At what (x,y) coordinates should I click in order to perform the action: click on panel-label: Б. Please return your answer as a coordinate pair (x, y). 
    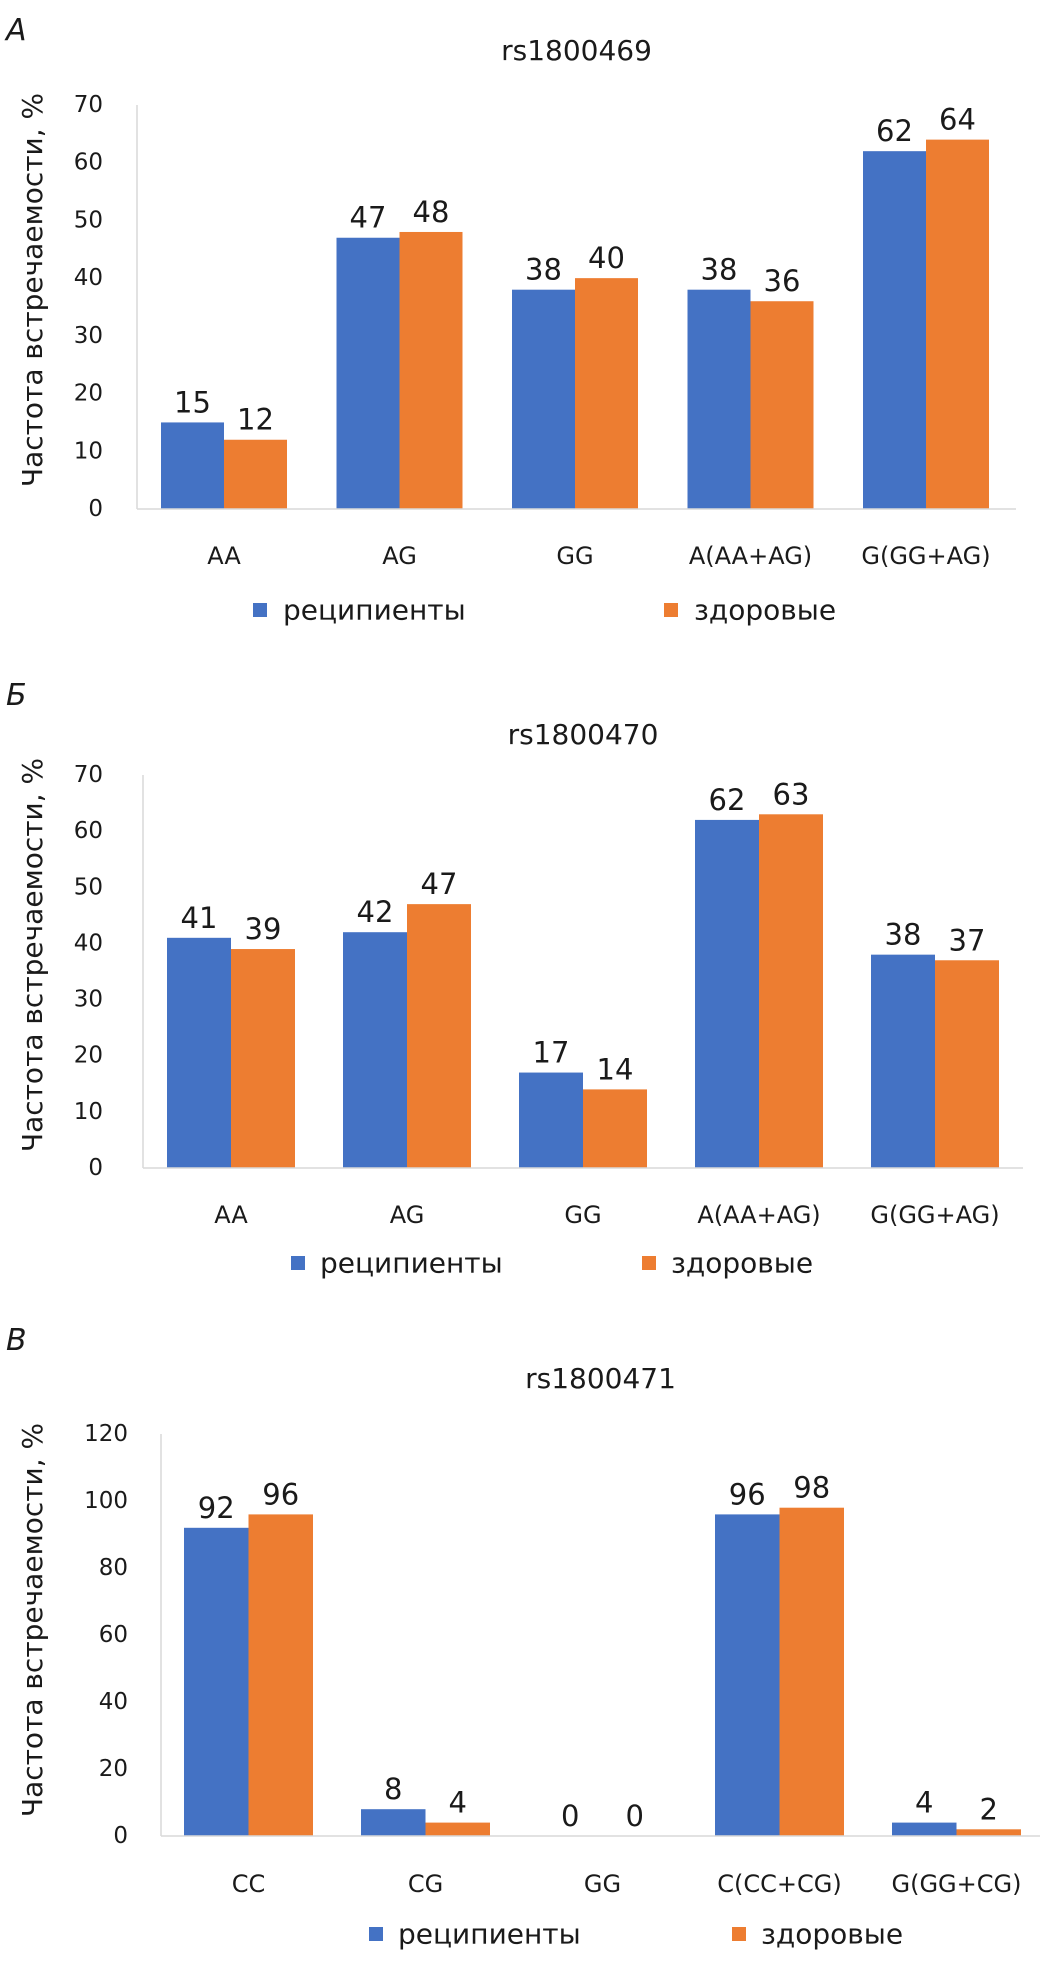
    Looking at the image, I should click on (16, 695).